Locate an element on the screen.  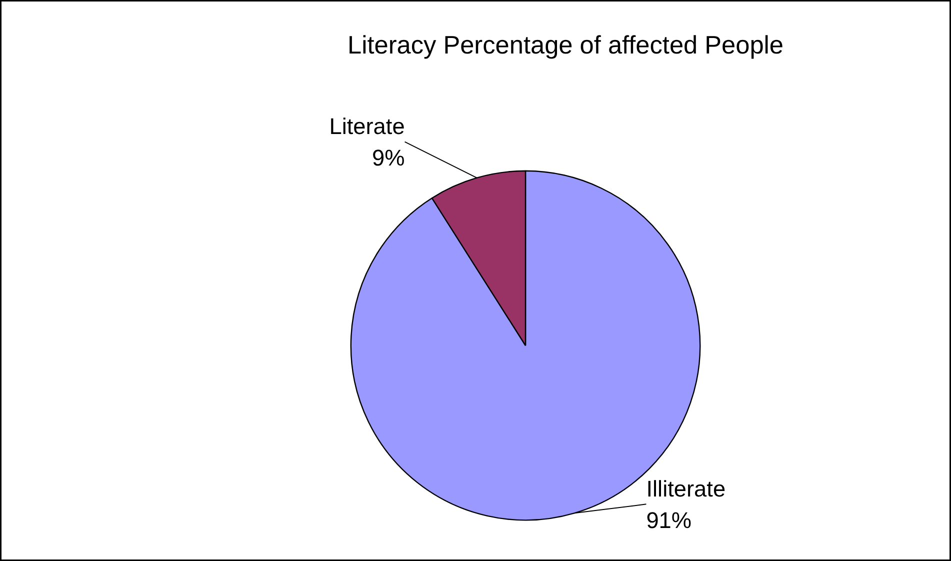
slice-label: Literate is located at coordinates (367, 126).